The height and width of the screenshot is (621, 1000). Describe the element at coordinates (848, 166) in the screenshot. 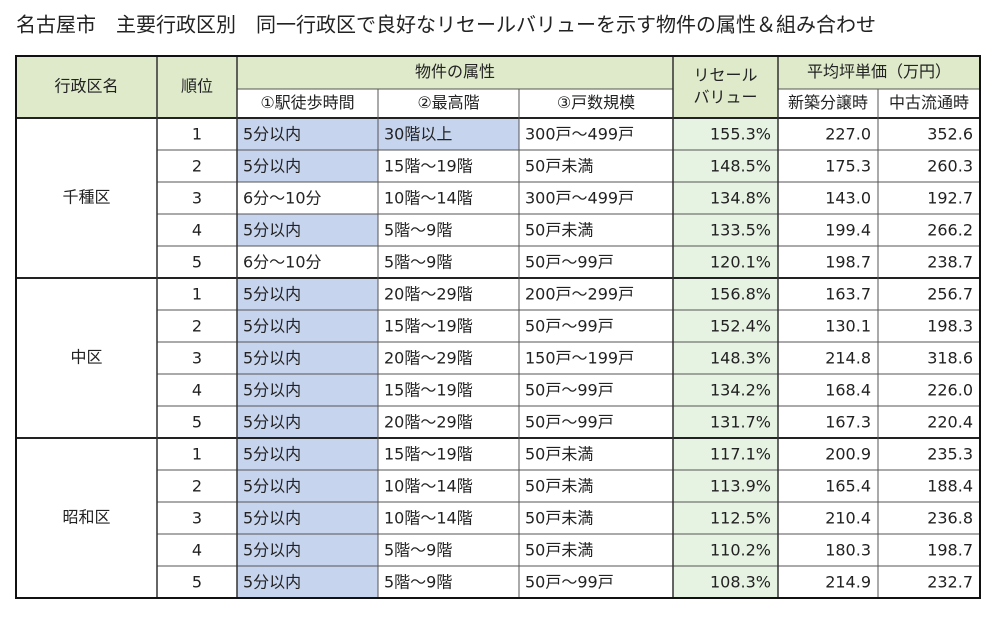

I see `table-cell: 175.3` at that location.